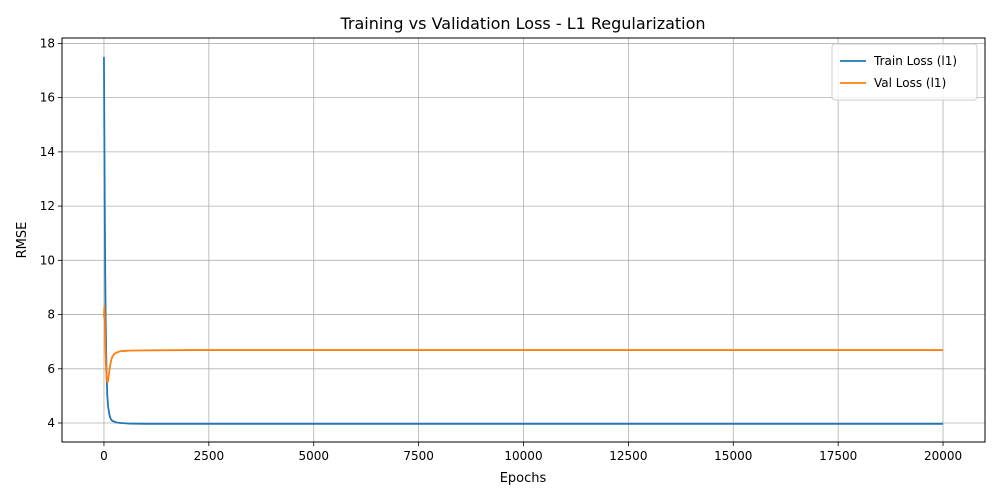 This screenshot has width=1000, height=504. Describe the element at coordinates (51, 423) in the screenshot. I see `y-tick-label: 4` at that location.